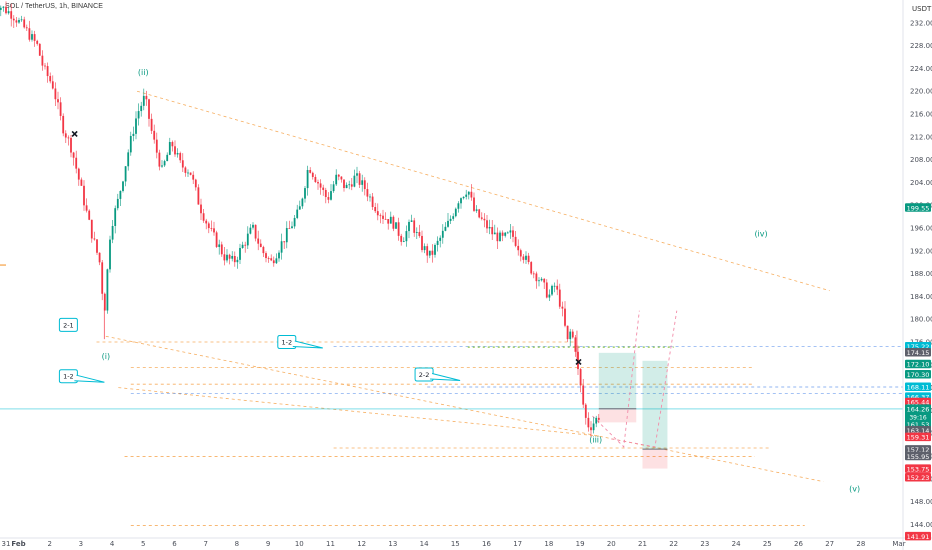 The height and width of the screenshot is (550, 932). Describe the element at coordinates (578, 362) in the screenshot. I see `x-marker` at that location.